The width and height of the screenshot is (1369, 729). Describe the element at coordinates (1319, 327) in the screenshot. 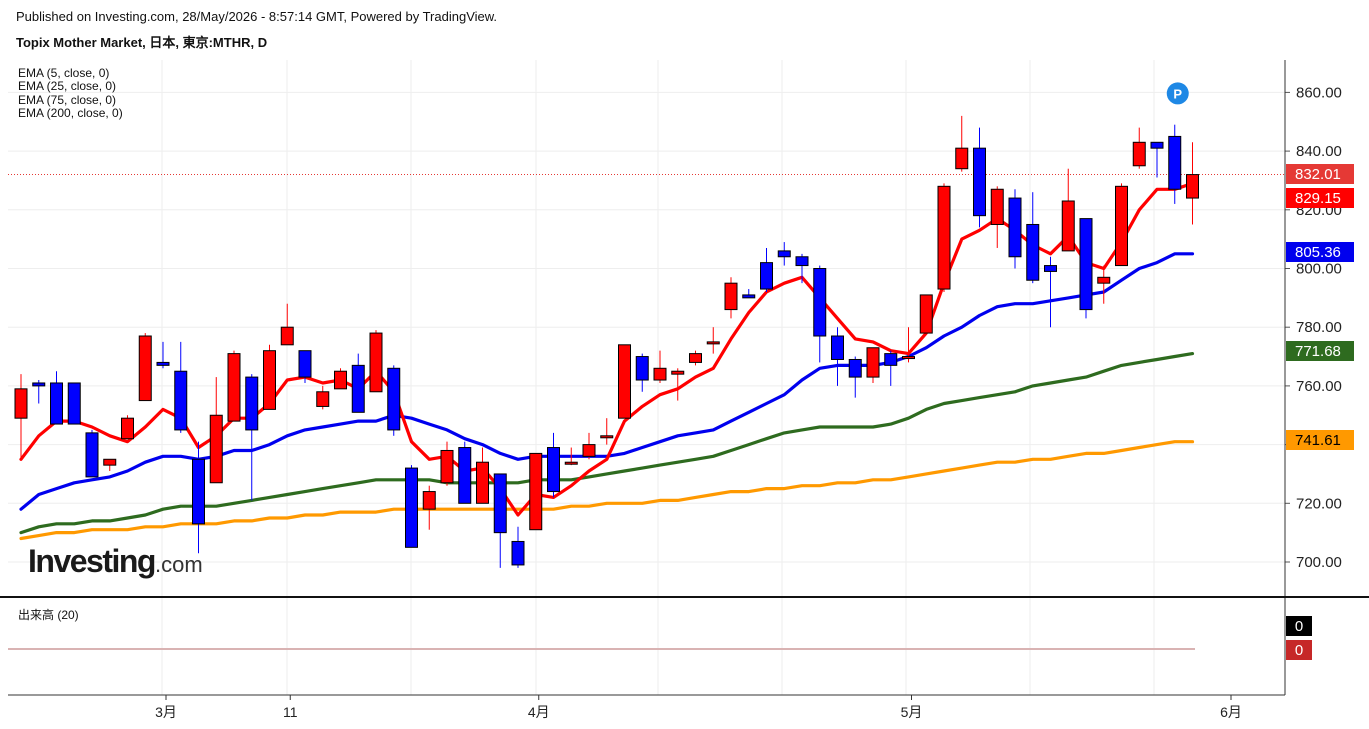

I see `y-tick-label: 780.00` at that location.